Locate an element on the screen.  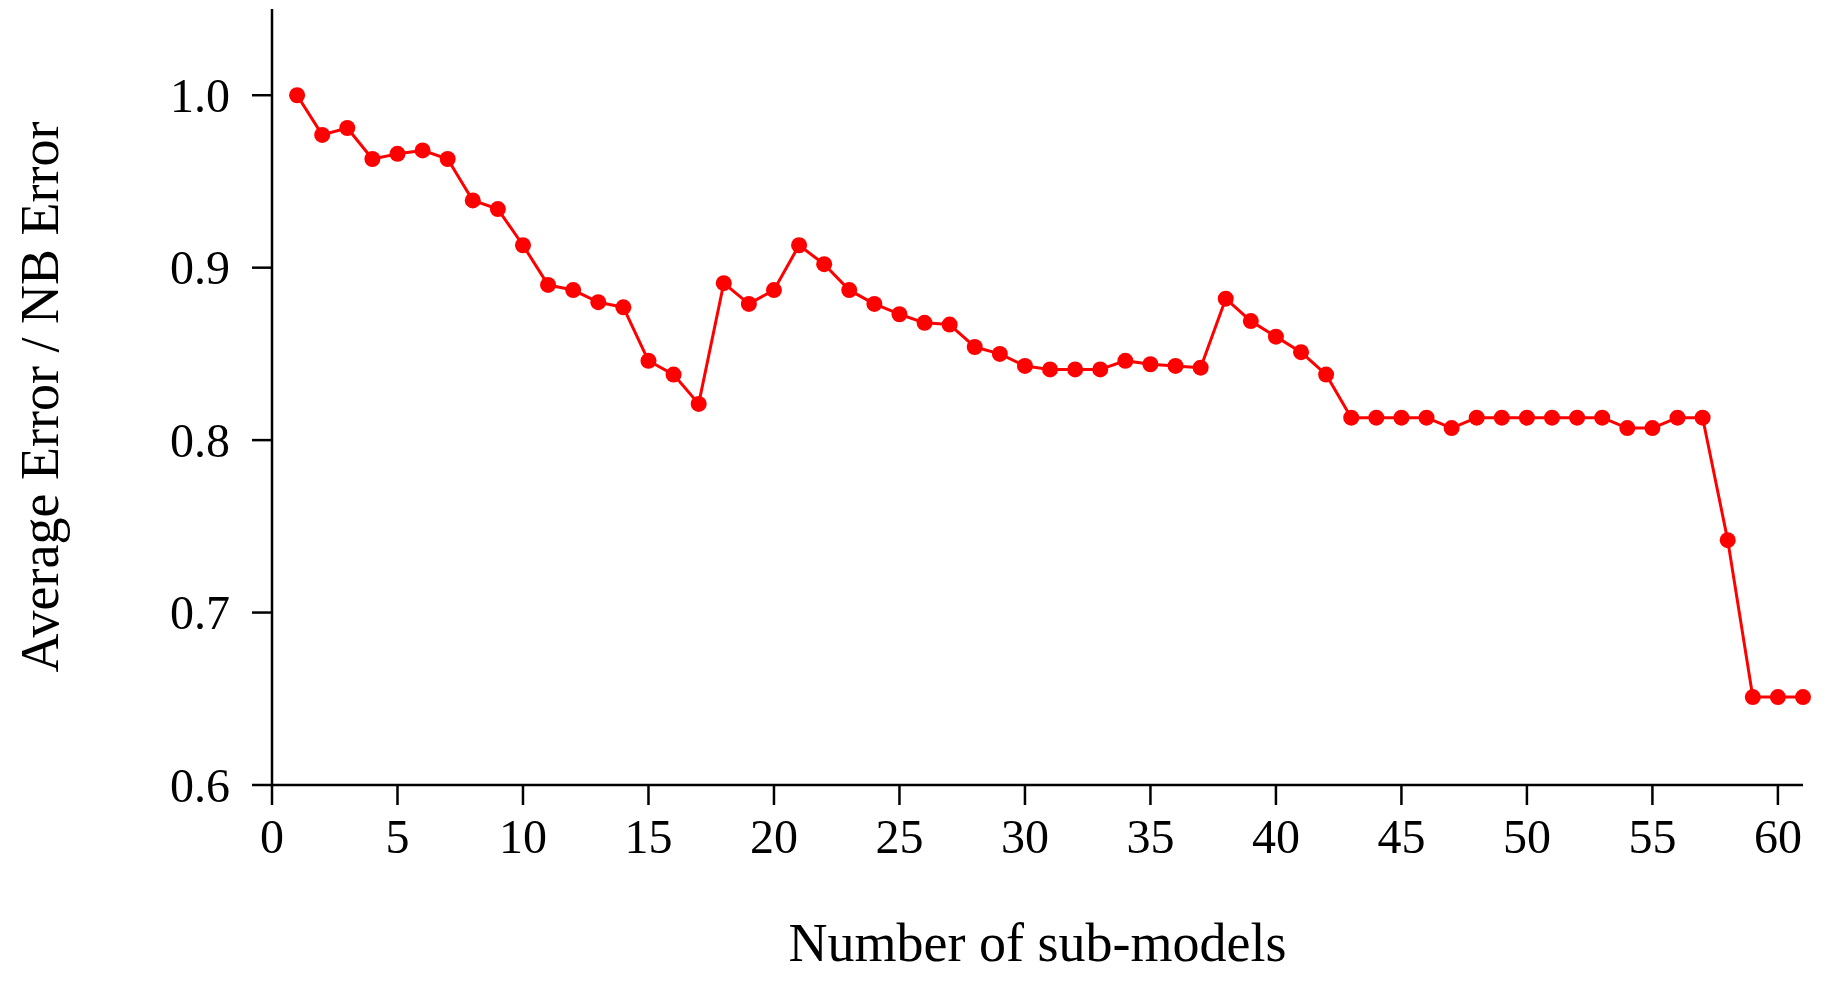
x-tick-label: 5 is located at coordinates (397, 836).